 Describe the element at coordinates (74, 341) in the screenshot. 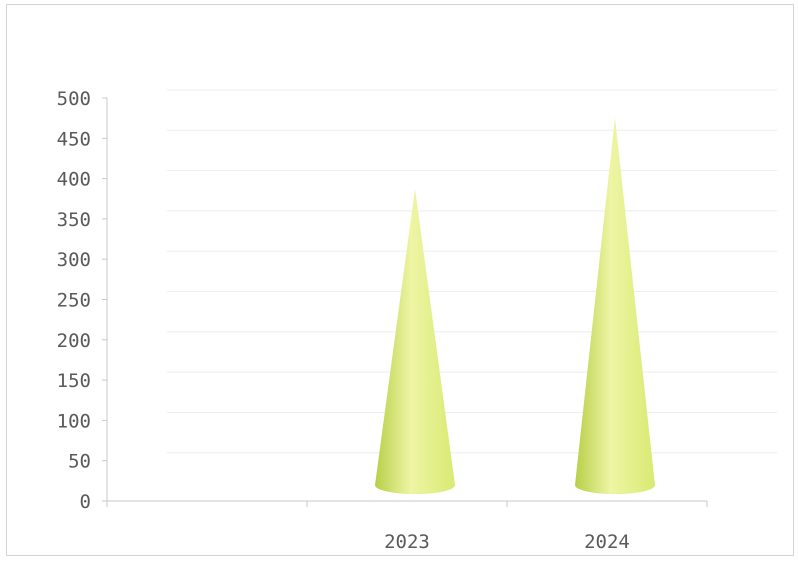

I see `y-tick-label-200: 200` at that location.